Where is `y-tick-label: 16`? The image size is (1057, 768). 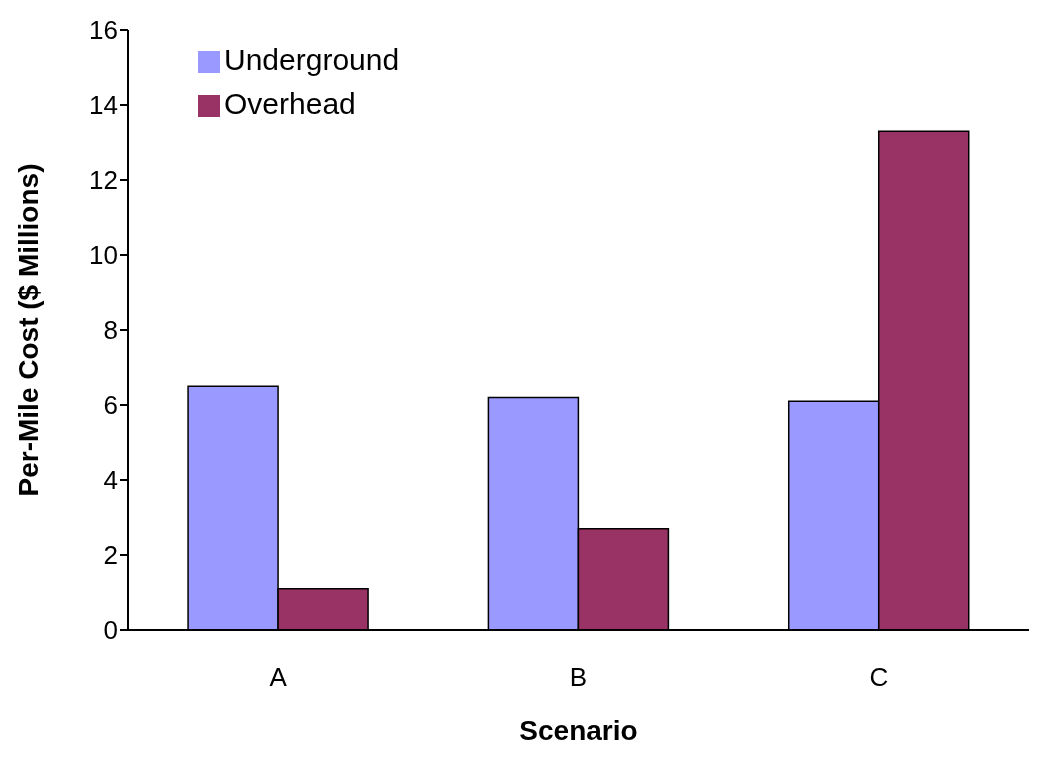 y-tick-label: 16 is located at coordinates (103, 30).